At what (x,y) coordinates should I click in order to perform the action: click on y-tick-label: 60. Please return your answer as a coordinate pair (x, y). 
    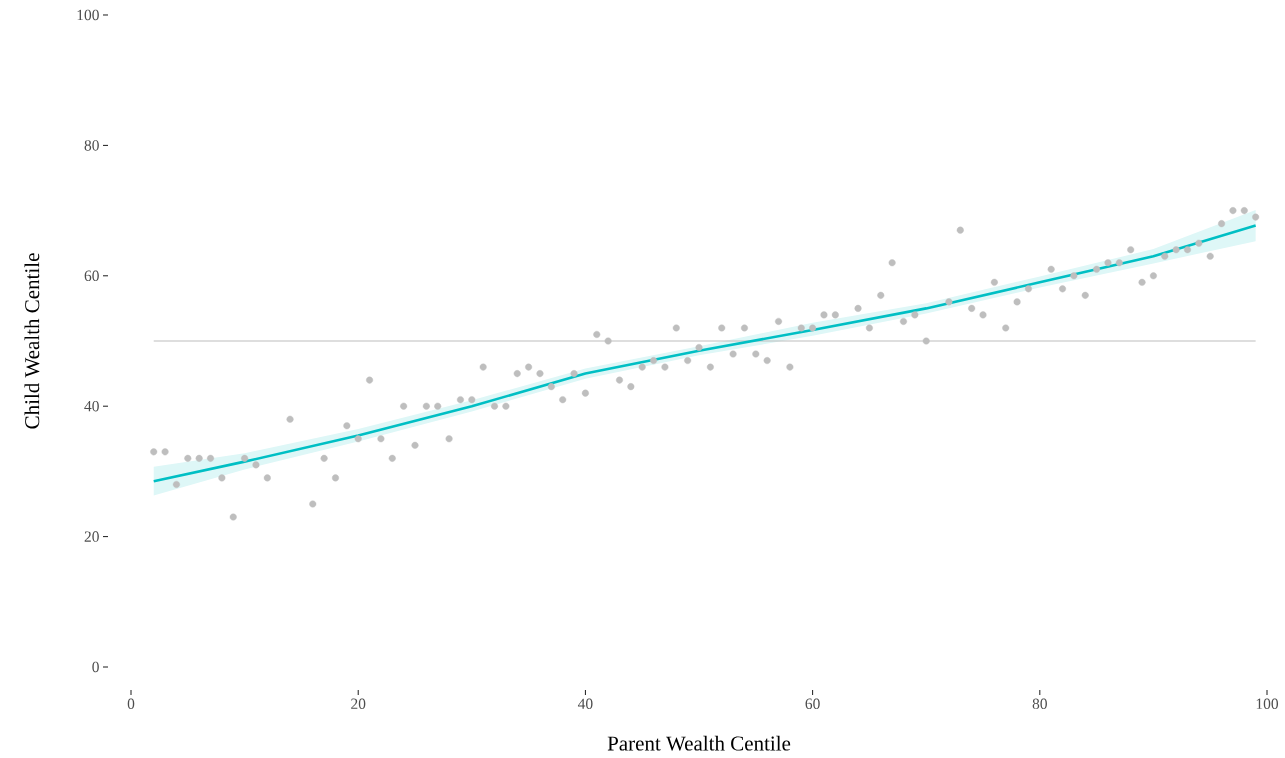
    Looking at the image, I should click on (91, 276).